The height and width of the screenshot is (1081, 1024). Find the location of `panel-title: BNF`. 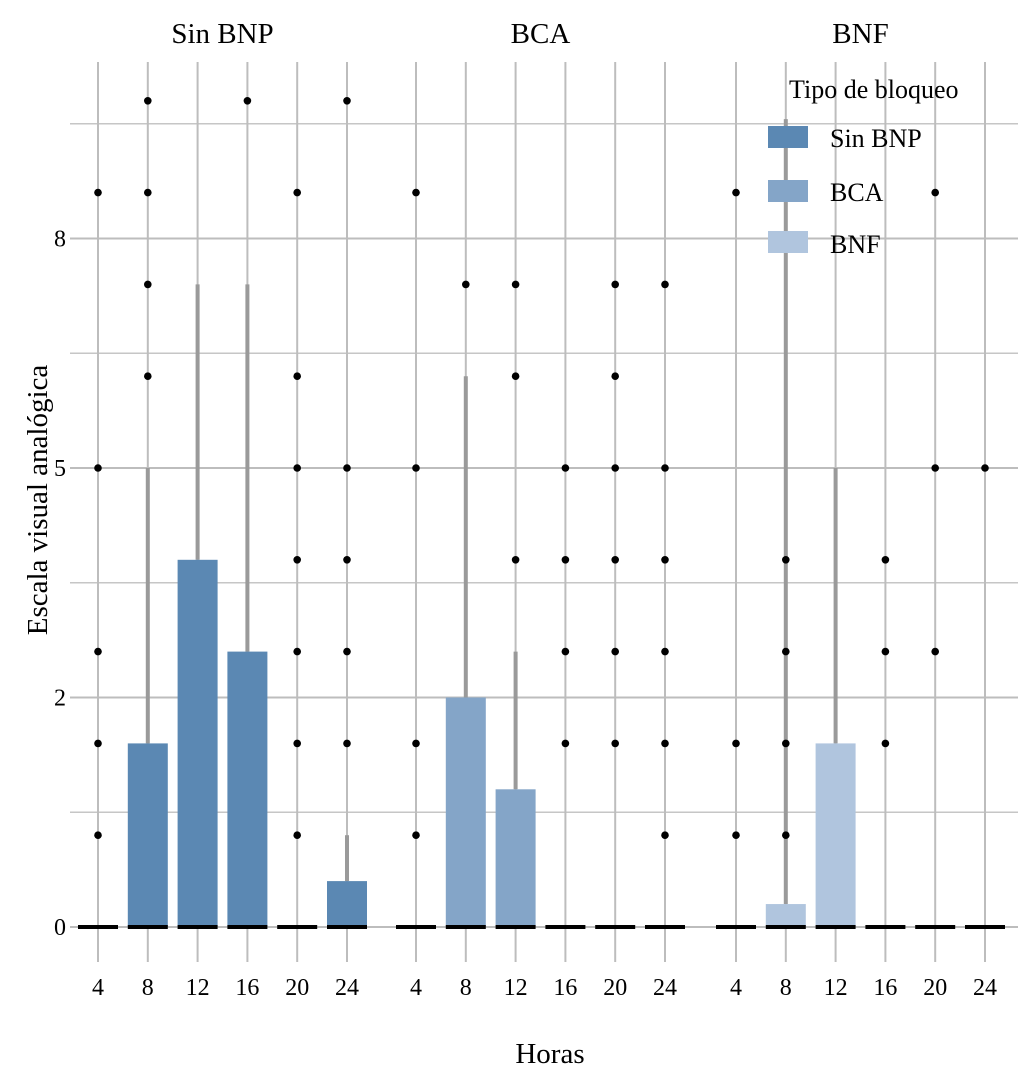

panel-title: BNF is located at coordinates (860, 34).